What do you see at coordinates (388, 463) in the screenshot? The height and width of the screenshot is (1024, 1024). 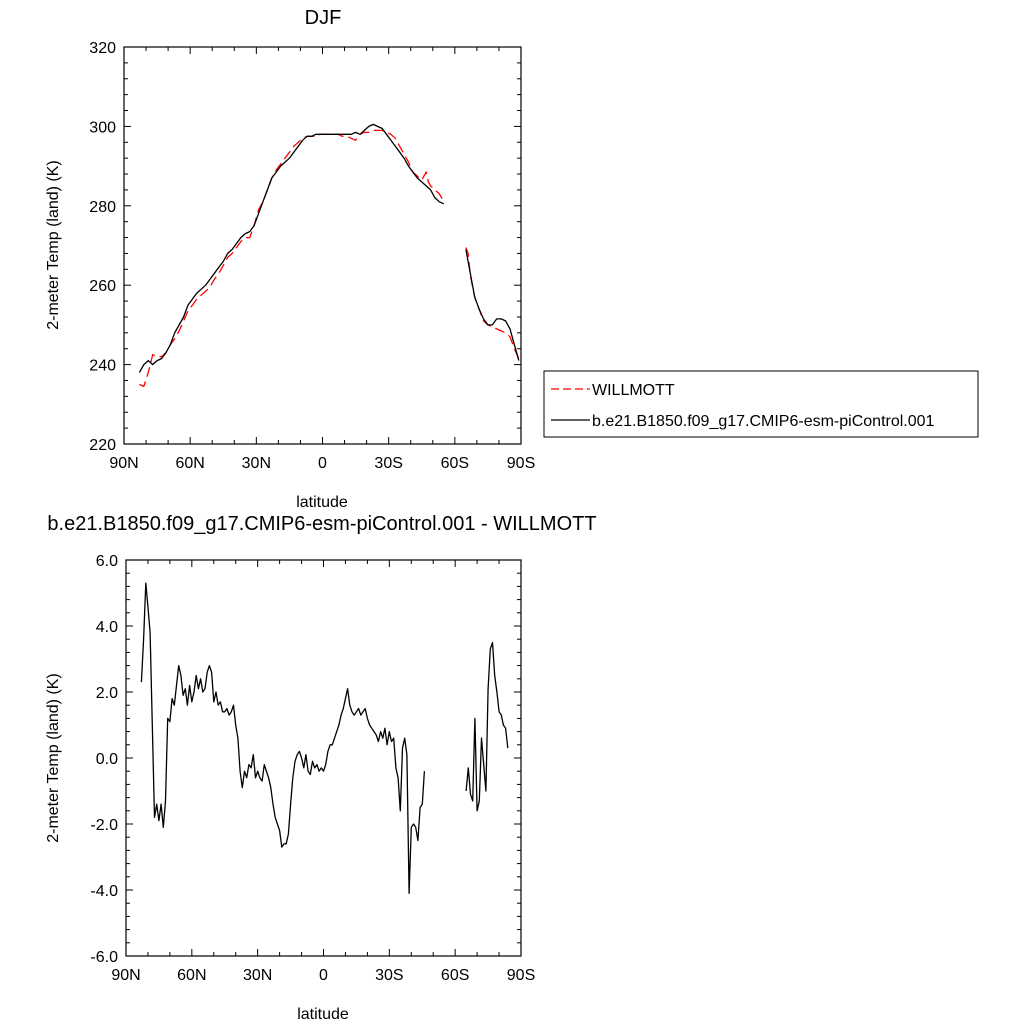 I see `top-x-tick-label: 30S` at bounding box center [388, 463].